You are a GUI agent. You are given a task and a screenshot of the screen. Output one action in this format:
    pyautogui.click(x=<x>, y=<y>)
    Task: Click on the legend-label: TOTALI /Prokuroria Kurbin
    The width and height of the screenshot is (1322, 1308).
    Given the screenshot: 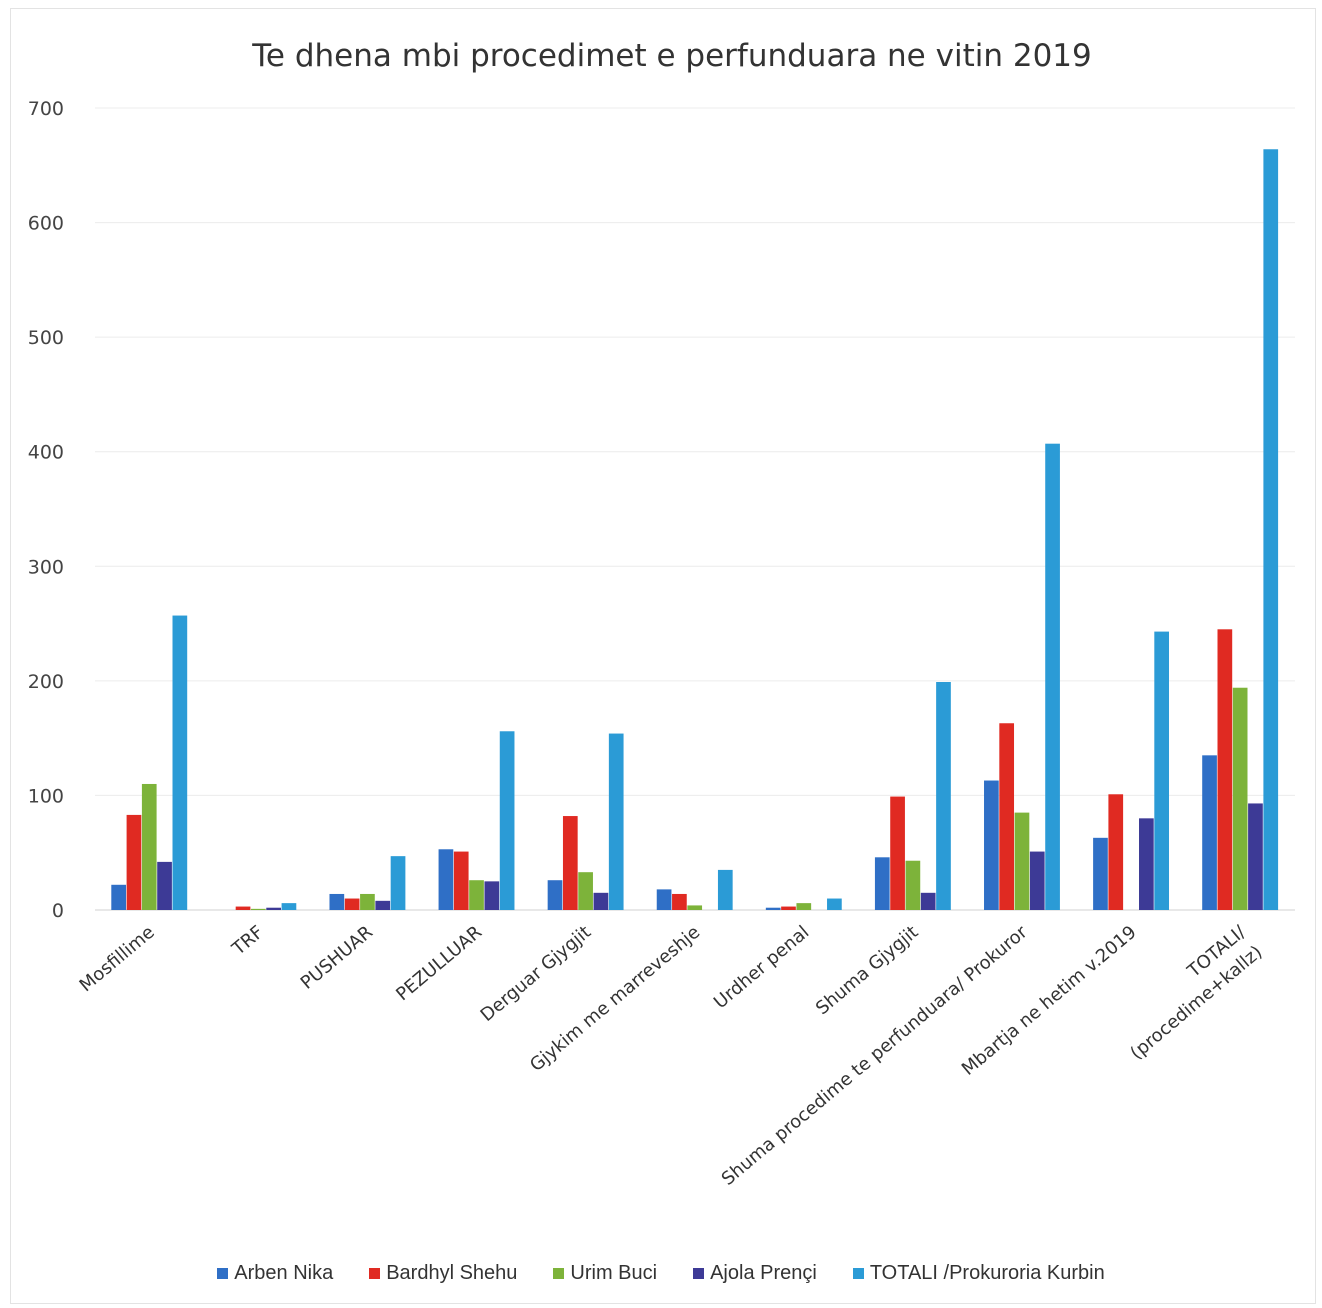 What is the action you would take?
    pyautogui.click(x=987, y=1273)
    